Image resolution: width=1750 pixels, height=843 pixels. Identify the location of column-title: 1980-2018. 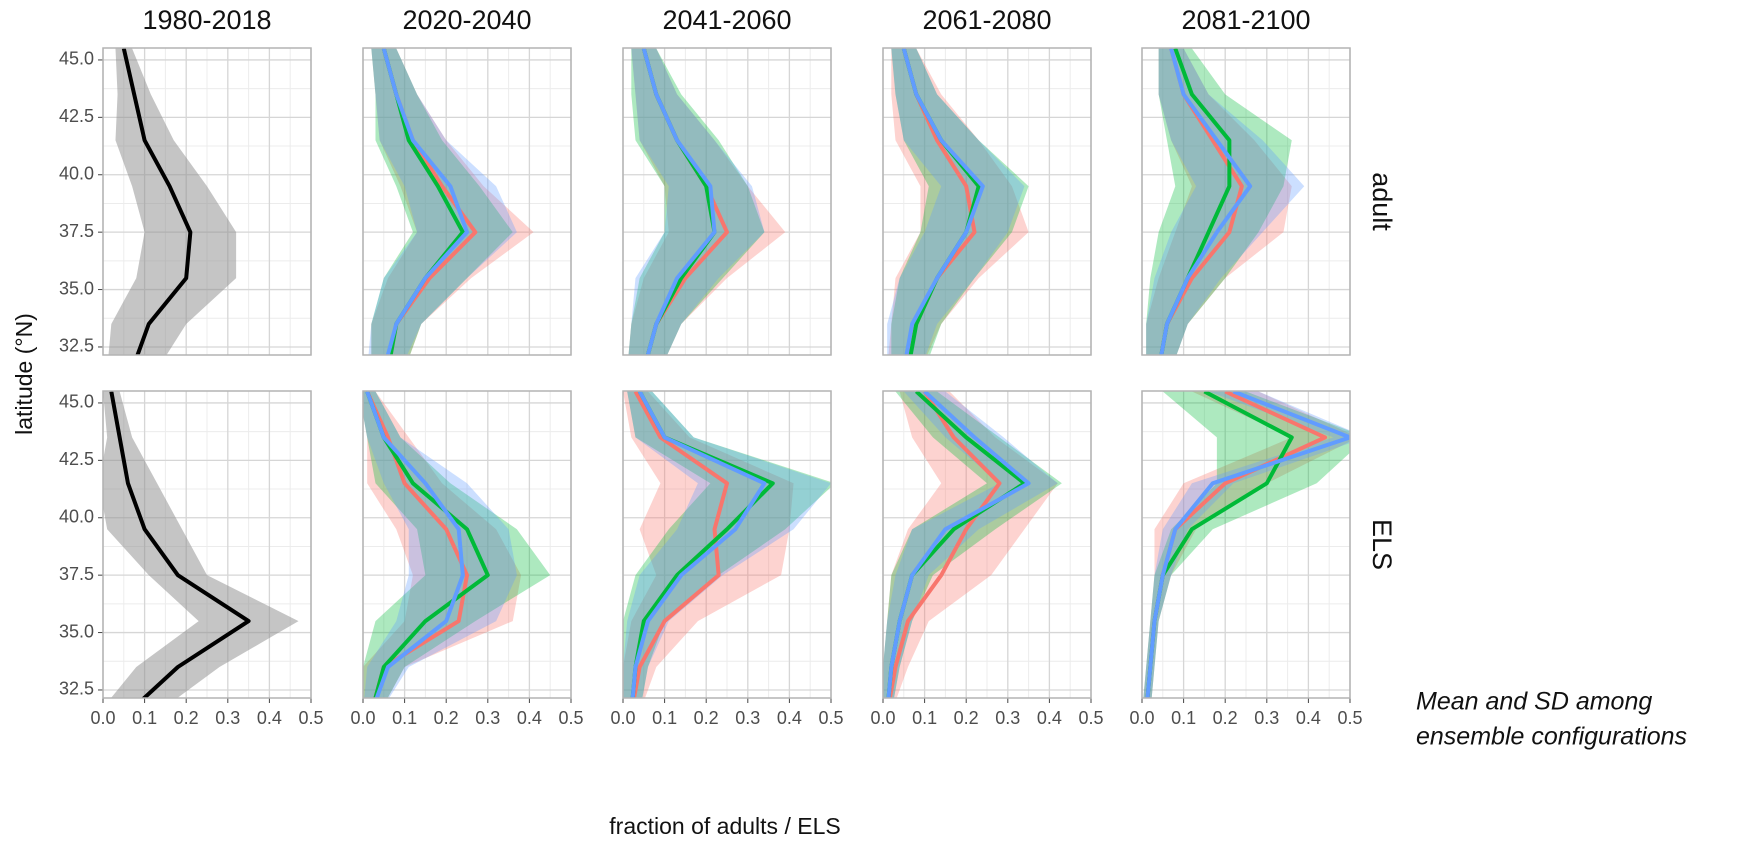
(206, 20).